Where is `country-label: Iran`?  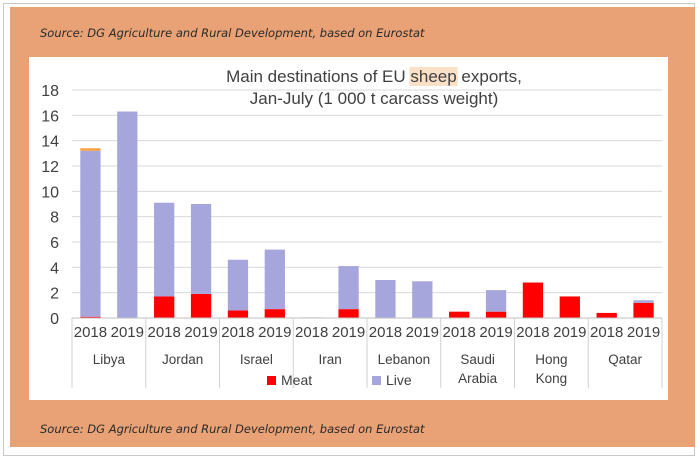 country-label: Iran is located at coordinates (329, 359).